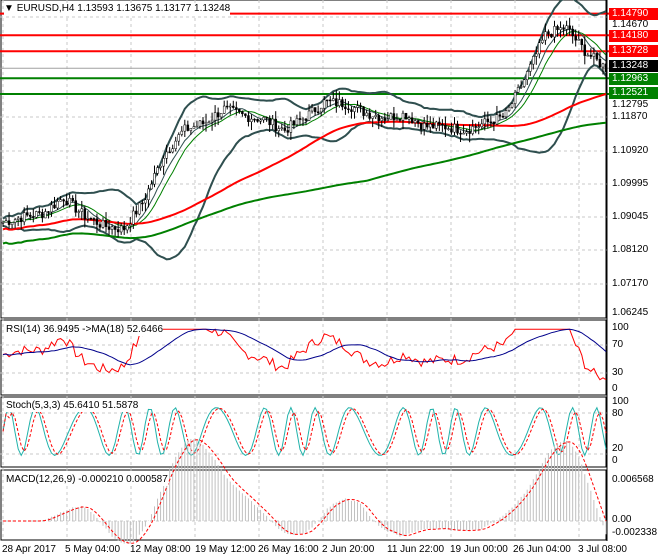 The height and width of the screenshot is (560, 660). Describe the element at coordinates (633, 93) in the screenshot. I see `price-tag-support: 1.12521` at that location.